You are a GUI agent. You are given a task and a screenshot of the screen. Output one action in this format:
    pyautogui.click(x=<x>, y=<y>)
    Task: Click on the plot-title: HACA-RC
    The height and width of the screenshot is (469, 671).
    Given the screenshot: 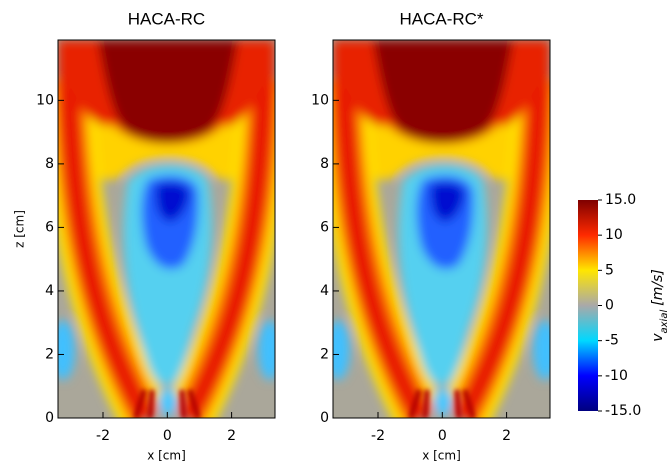 What is the action you would take?
    pyautogui.click(x=166, y=18)
    